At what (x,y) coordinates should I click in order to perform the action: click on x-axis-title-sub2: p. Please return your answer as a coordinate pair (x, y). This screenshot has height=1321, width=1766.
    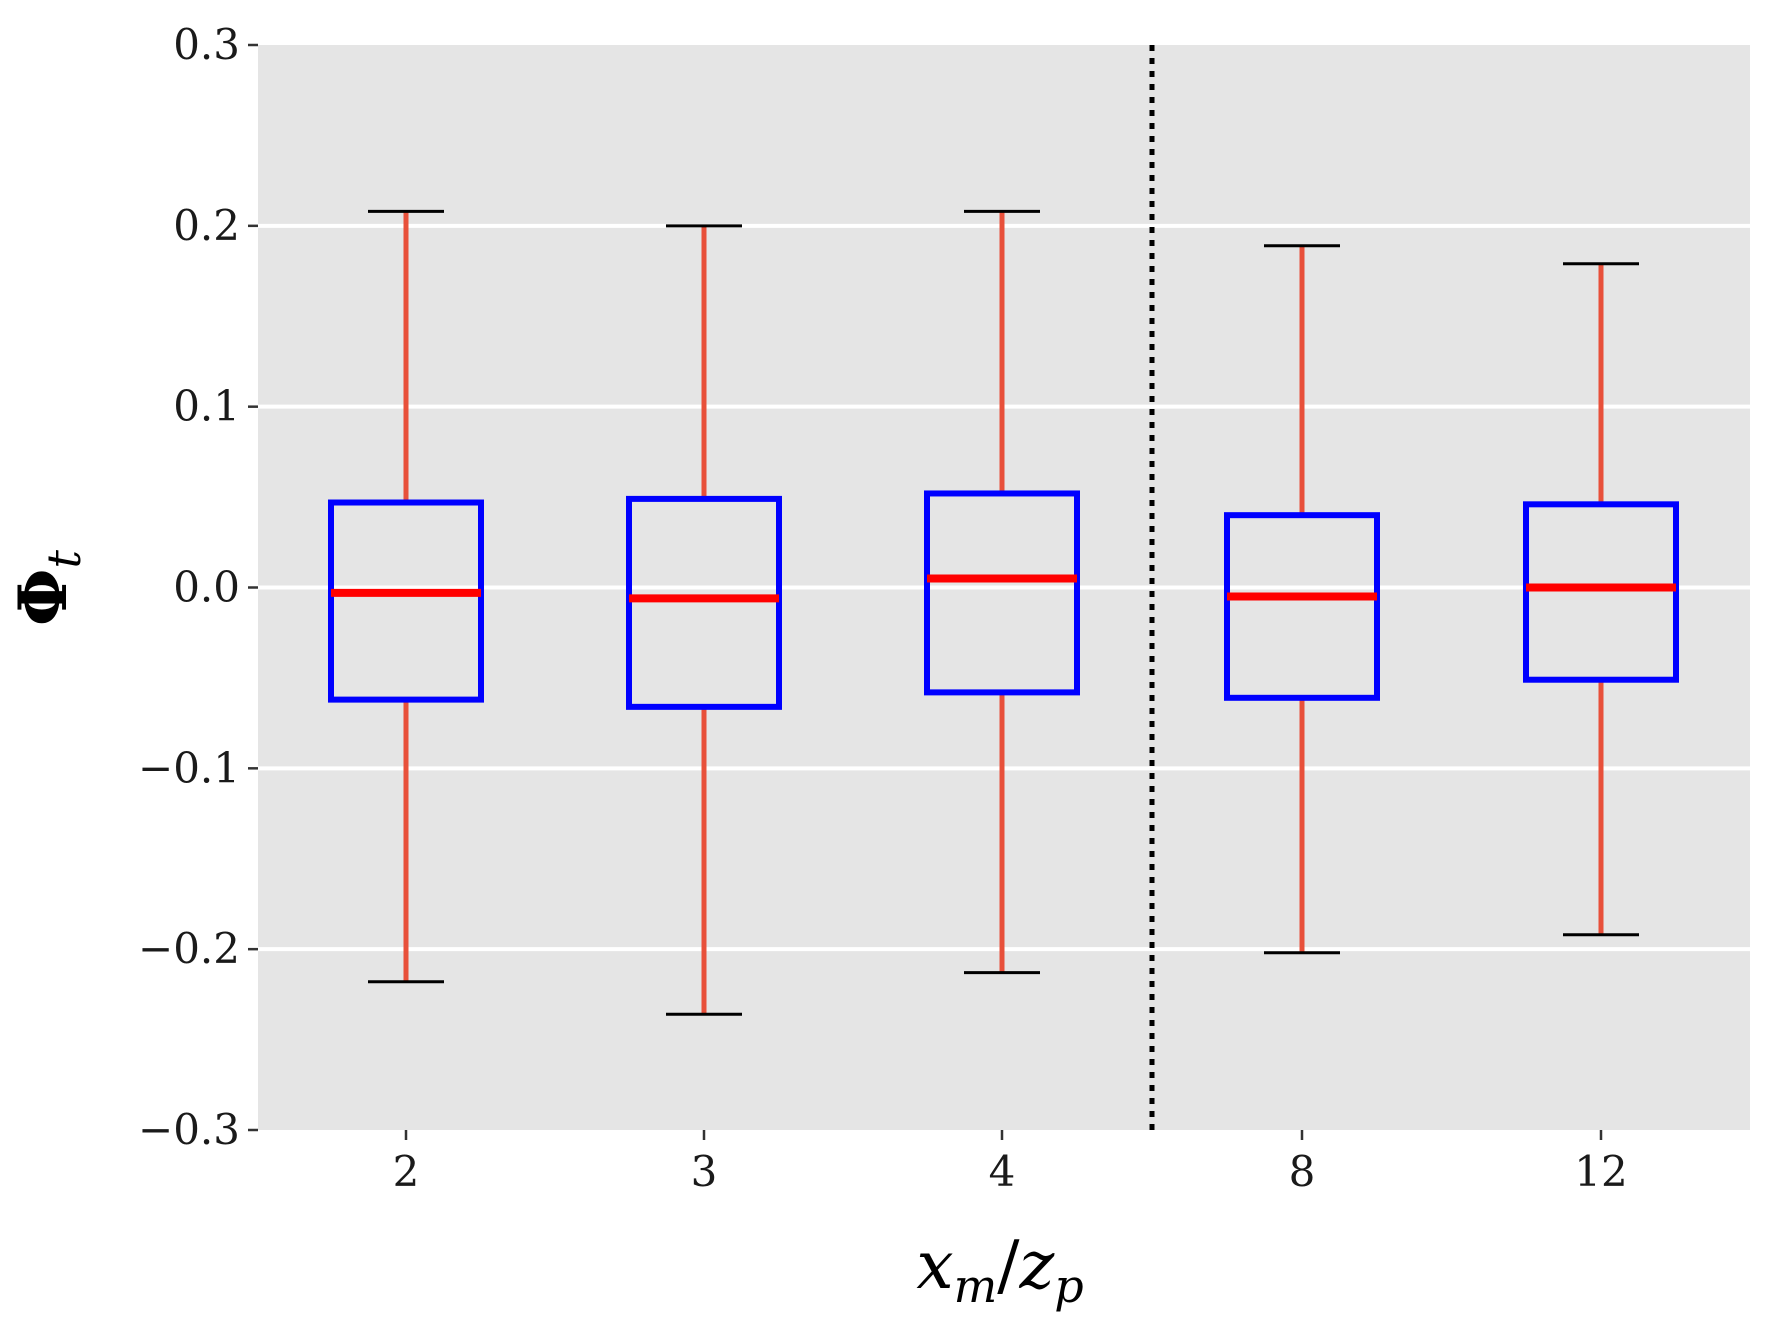
    Looking at the image, I should click on (1068, 1286).